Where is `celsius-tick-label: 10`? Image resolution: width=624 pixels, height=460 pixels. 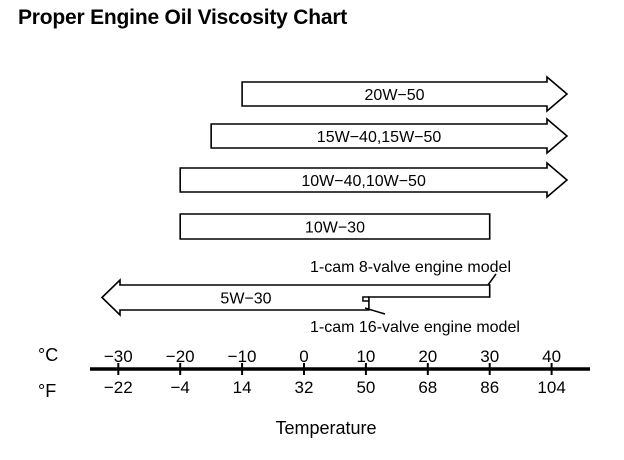 celsius-tick-label: 10 is located at coordinates (365, 356).